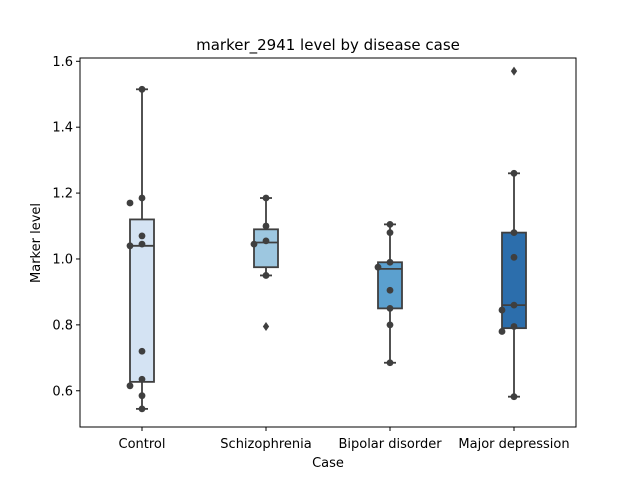 The image size is (640, 480). I want to click on x-tick-label: Schizophrenia, so click(265, 444).